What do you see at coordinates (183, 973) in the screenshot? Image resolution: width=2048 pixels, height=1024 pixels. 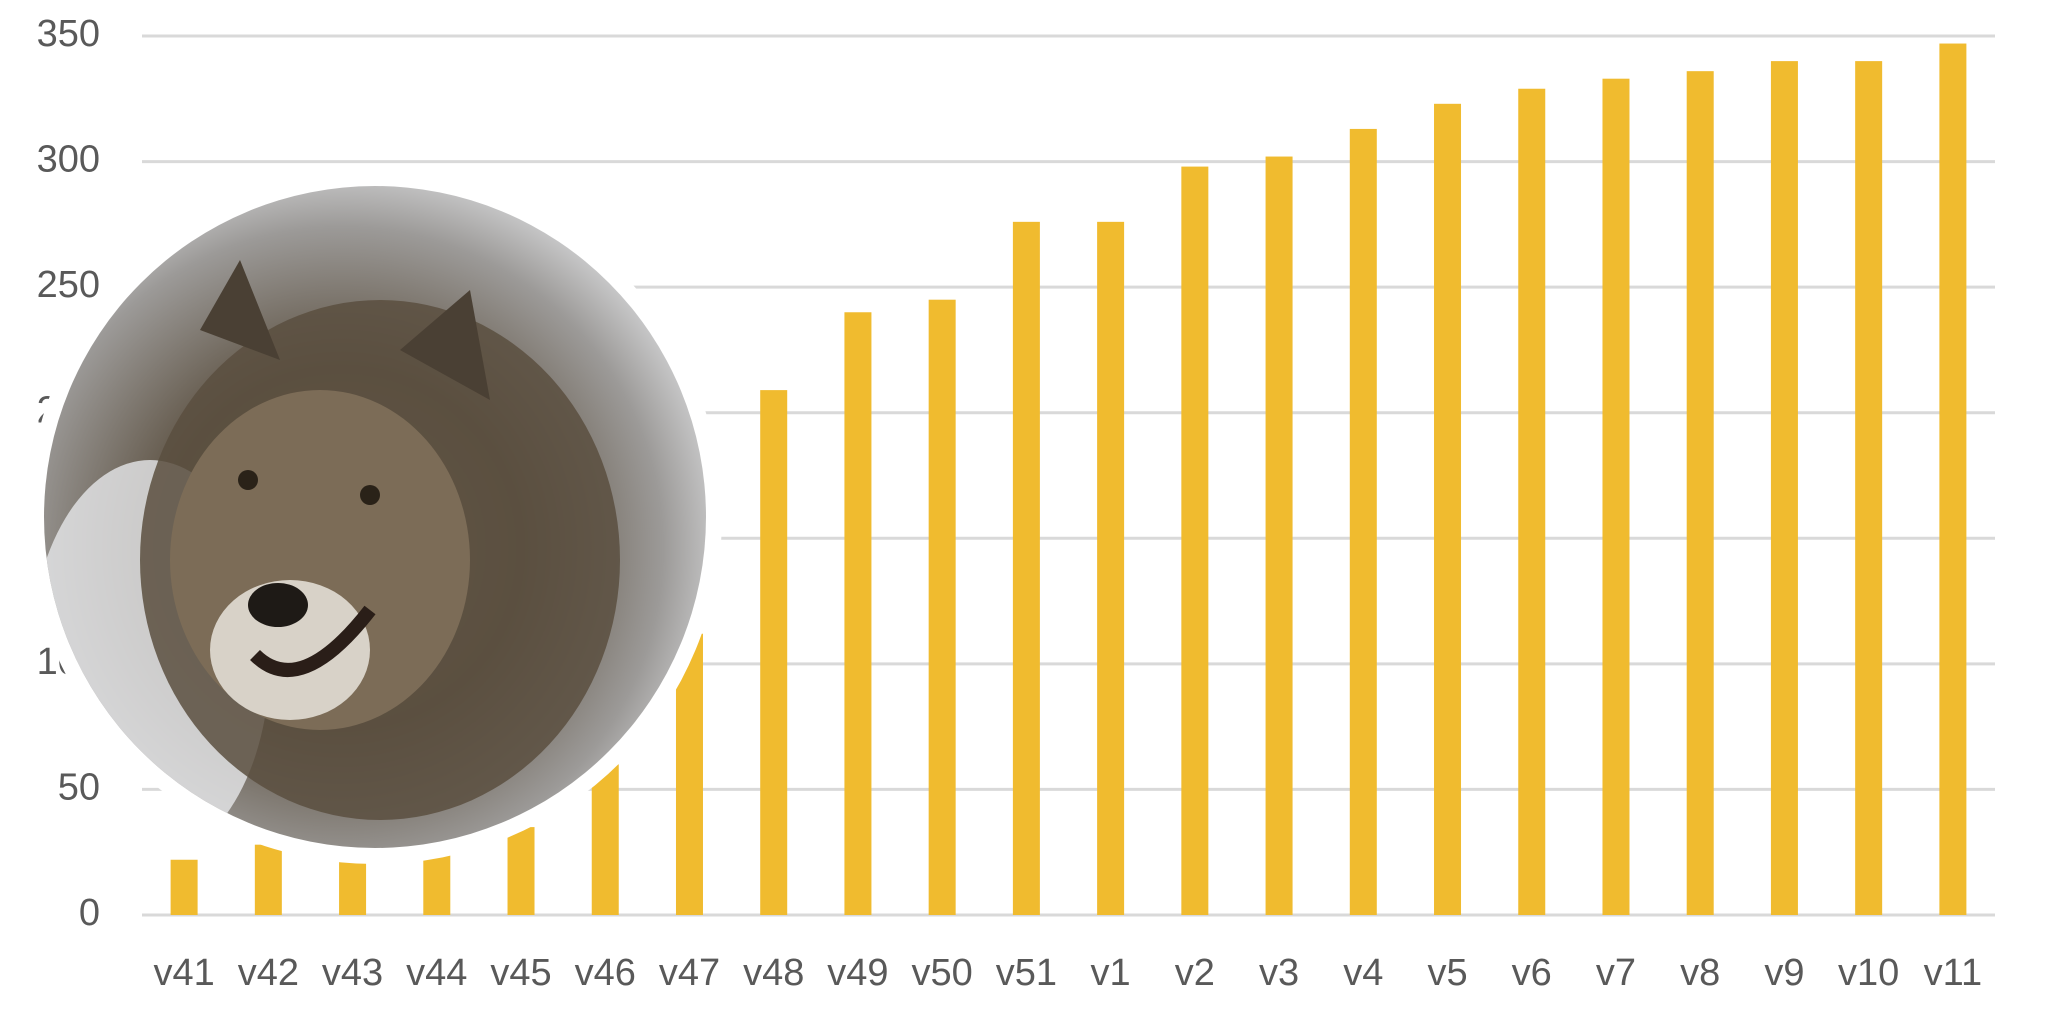 I see `x-tick-label: v41` at bounding box center [183, 973].